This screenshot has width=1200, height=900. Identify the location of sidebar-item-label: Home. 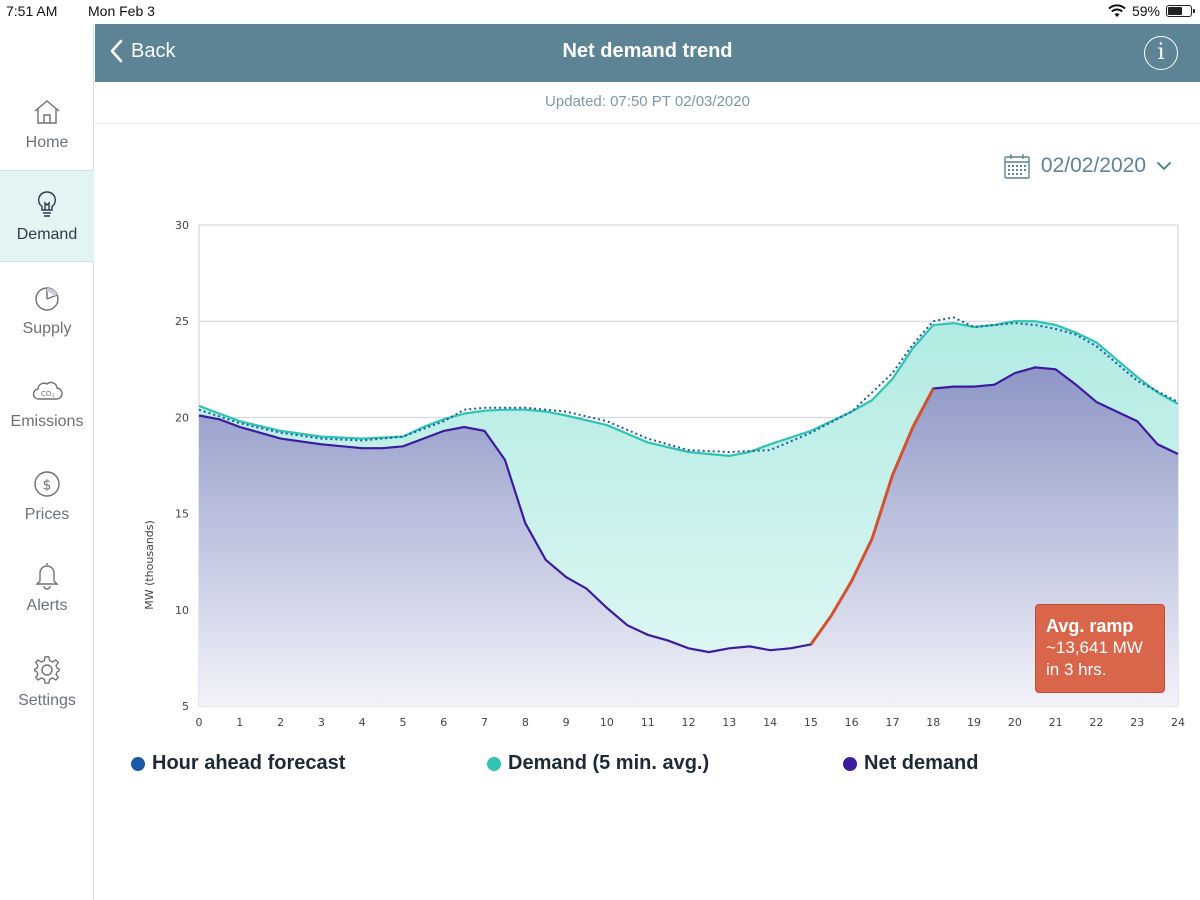
(47, 142).